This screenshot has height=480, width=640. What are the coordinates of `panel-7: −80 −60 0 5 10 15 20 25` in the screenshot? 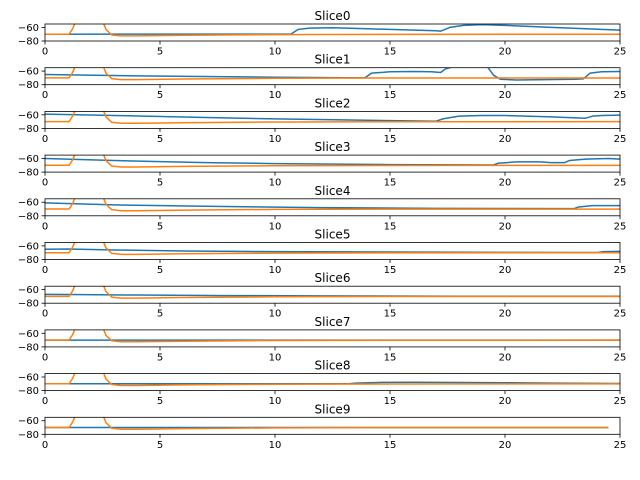 It's located at (322, 346).